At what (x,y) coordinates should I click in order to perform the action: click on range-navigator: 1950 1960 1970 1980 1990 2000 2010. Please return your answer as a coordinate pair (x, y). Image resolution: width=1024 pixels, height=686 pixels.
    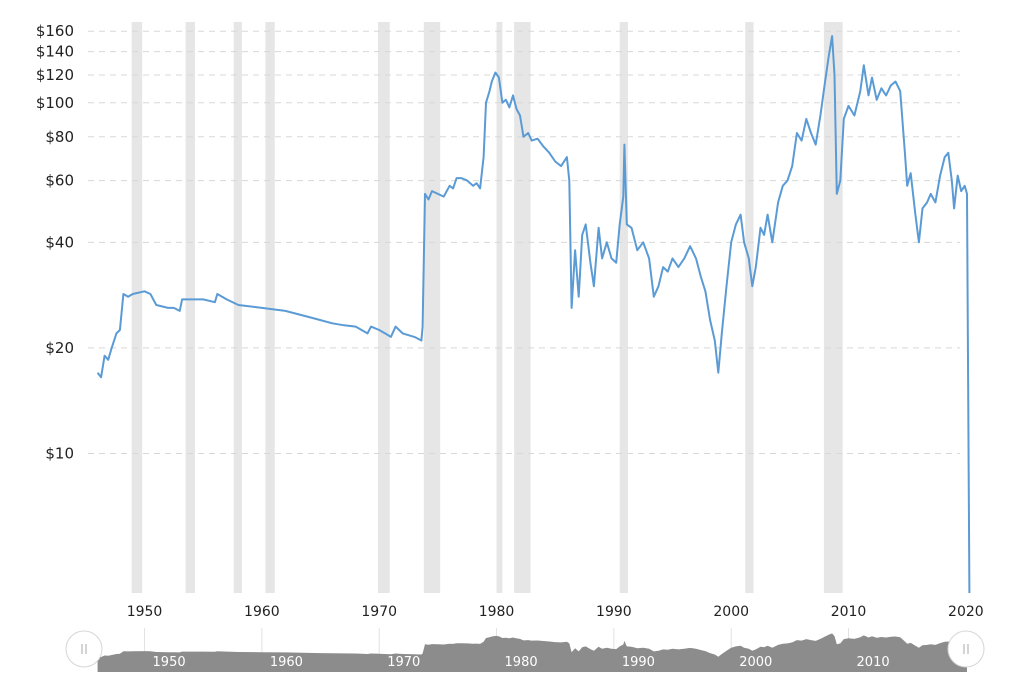
    Looking at the image, I should click on (525, 650).